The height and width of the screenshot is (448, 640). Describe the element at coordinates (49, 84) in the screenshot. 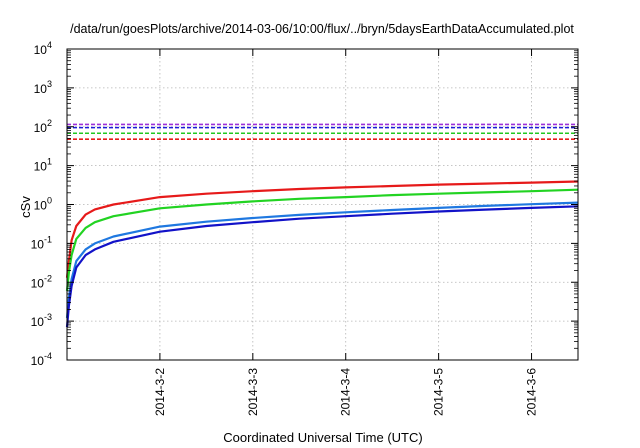

I see `y-tick-exponent: 3` at that location.